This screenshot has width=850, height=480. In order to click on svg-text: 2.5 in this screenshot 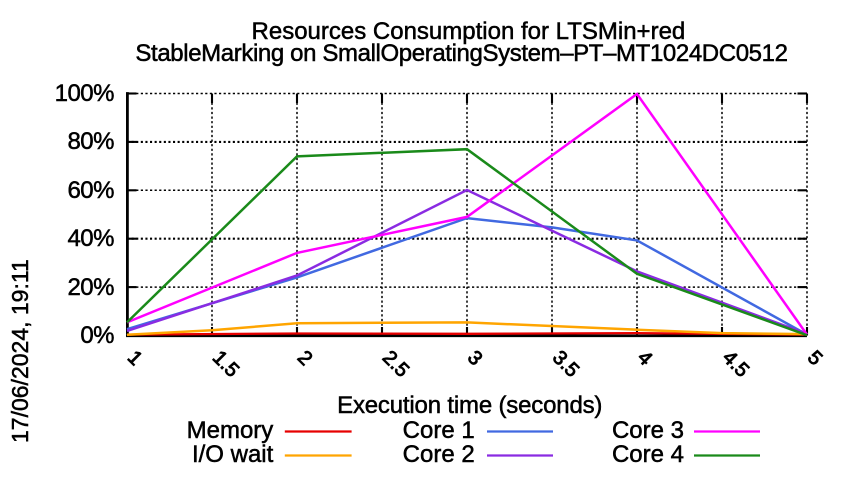, I will do `click(395, 364)`.